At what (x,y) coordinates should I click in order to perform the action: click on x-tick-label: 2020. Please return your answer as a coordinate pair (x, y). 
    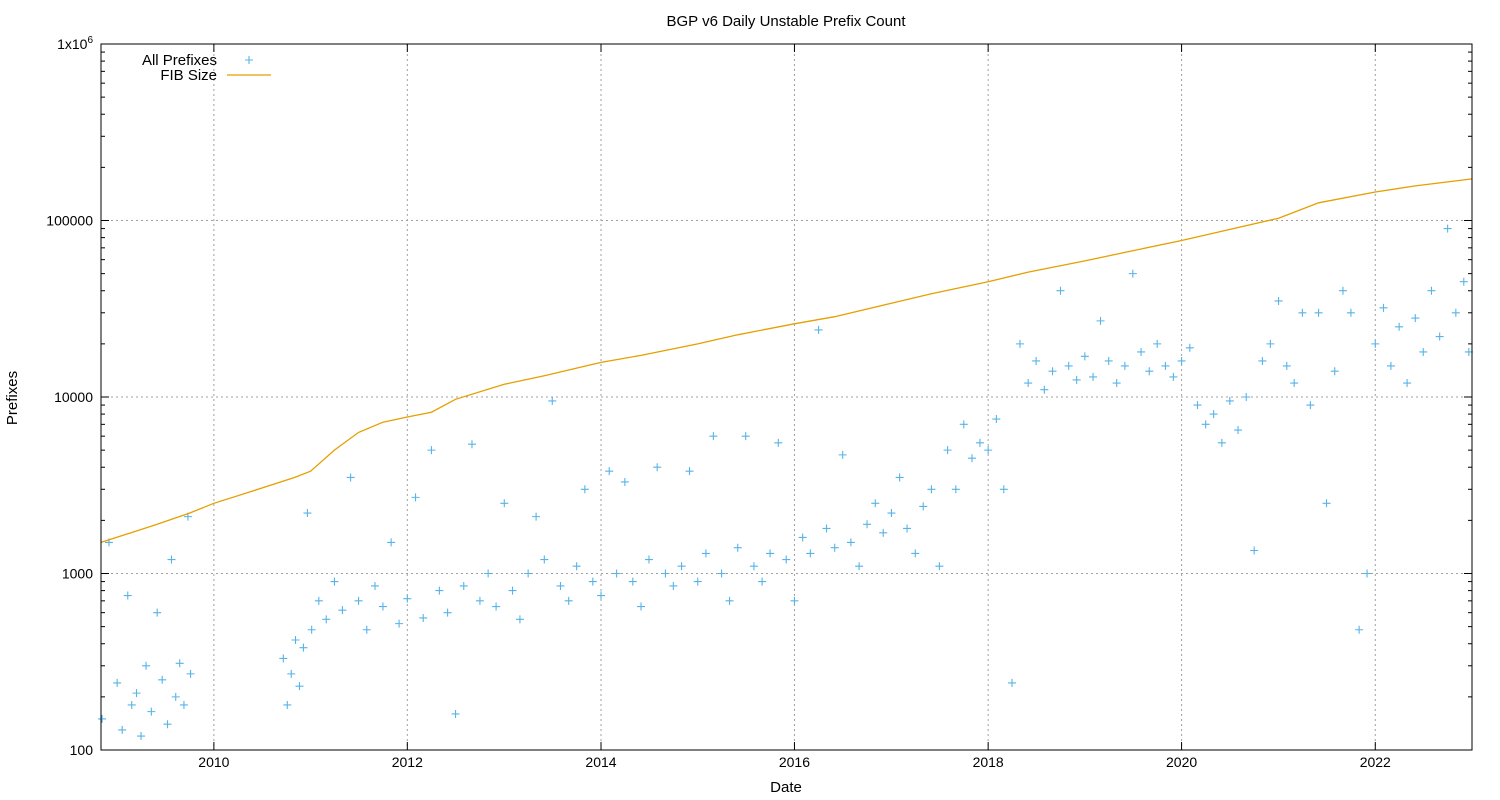
    Looking at the image, I should click on (1181, 762).